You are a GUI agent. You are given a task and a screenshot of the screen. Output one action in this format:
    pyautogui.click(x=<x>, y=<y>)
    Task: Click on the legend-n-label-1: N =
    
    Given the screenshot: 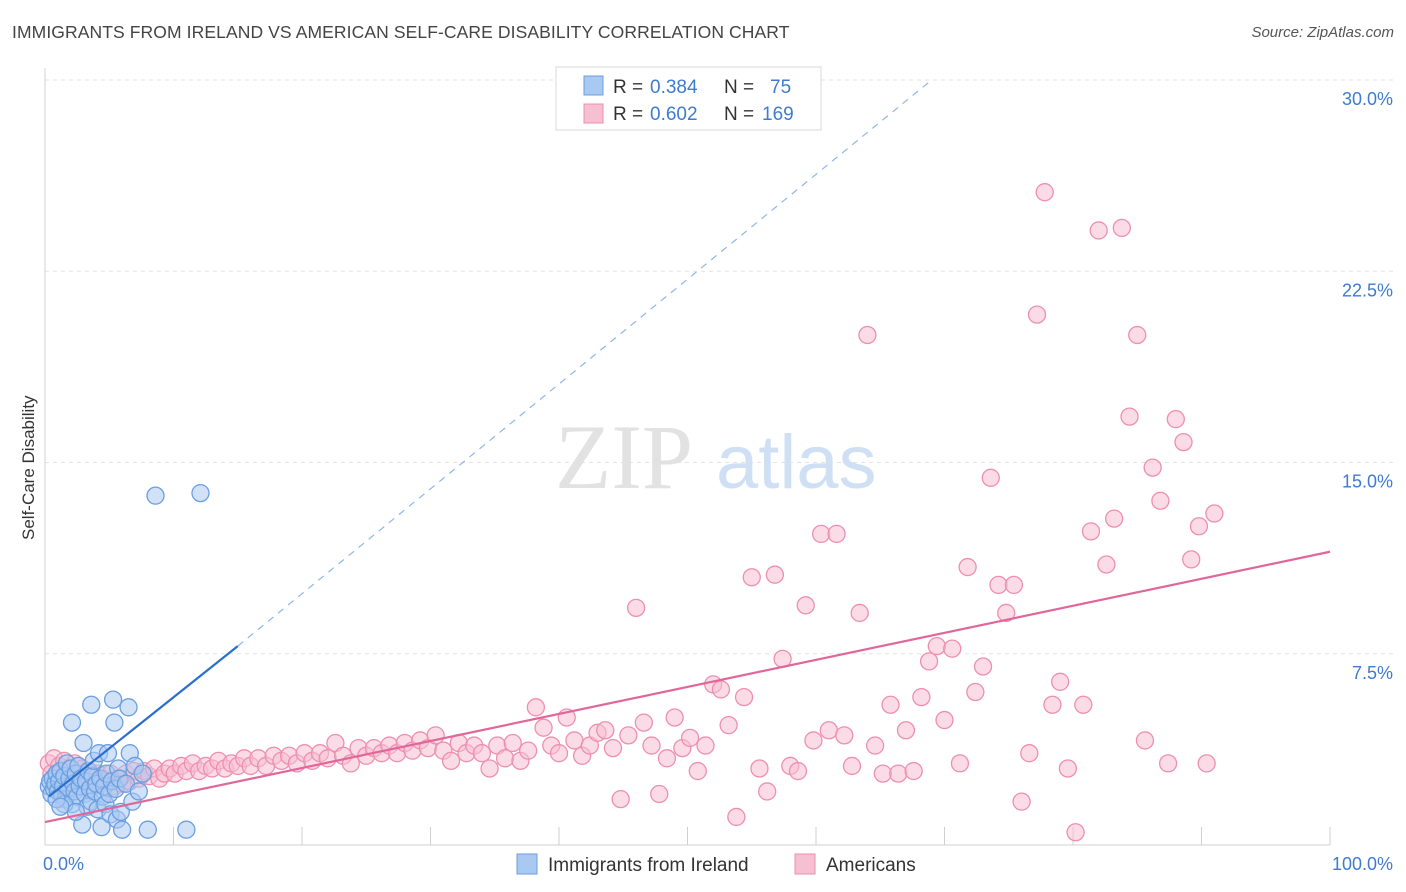 What is the action you would take?
    pyautogui.click(x=739, y=87)
    